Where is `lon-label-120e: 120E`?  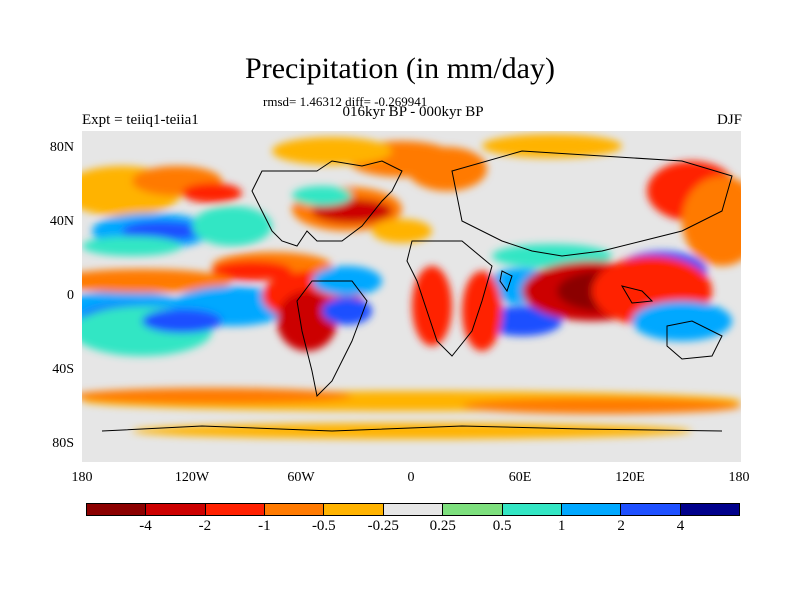
lon-label-120e: 120E is located at coordinates (630, 477).